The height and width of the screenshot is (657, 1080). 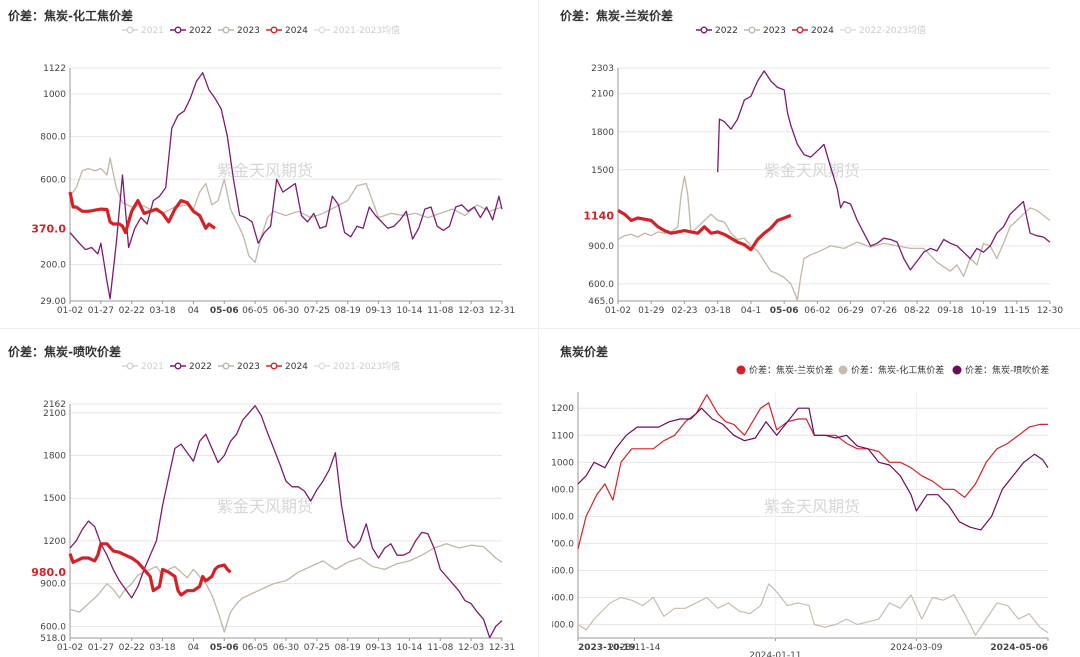 I want to click on y-tick-label: 29.00, so click(x=53, y=302).